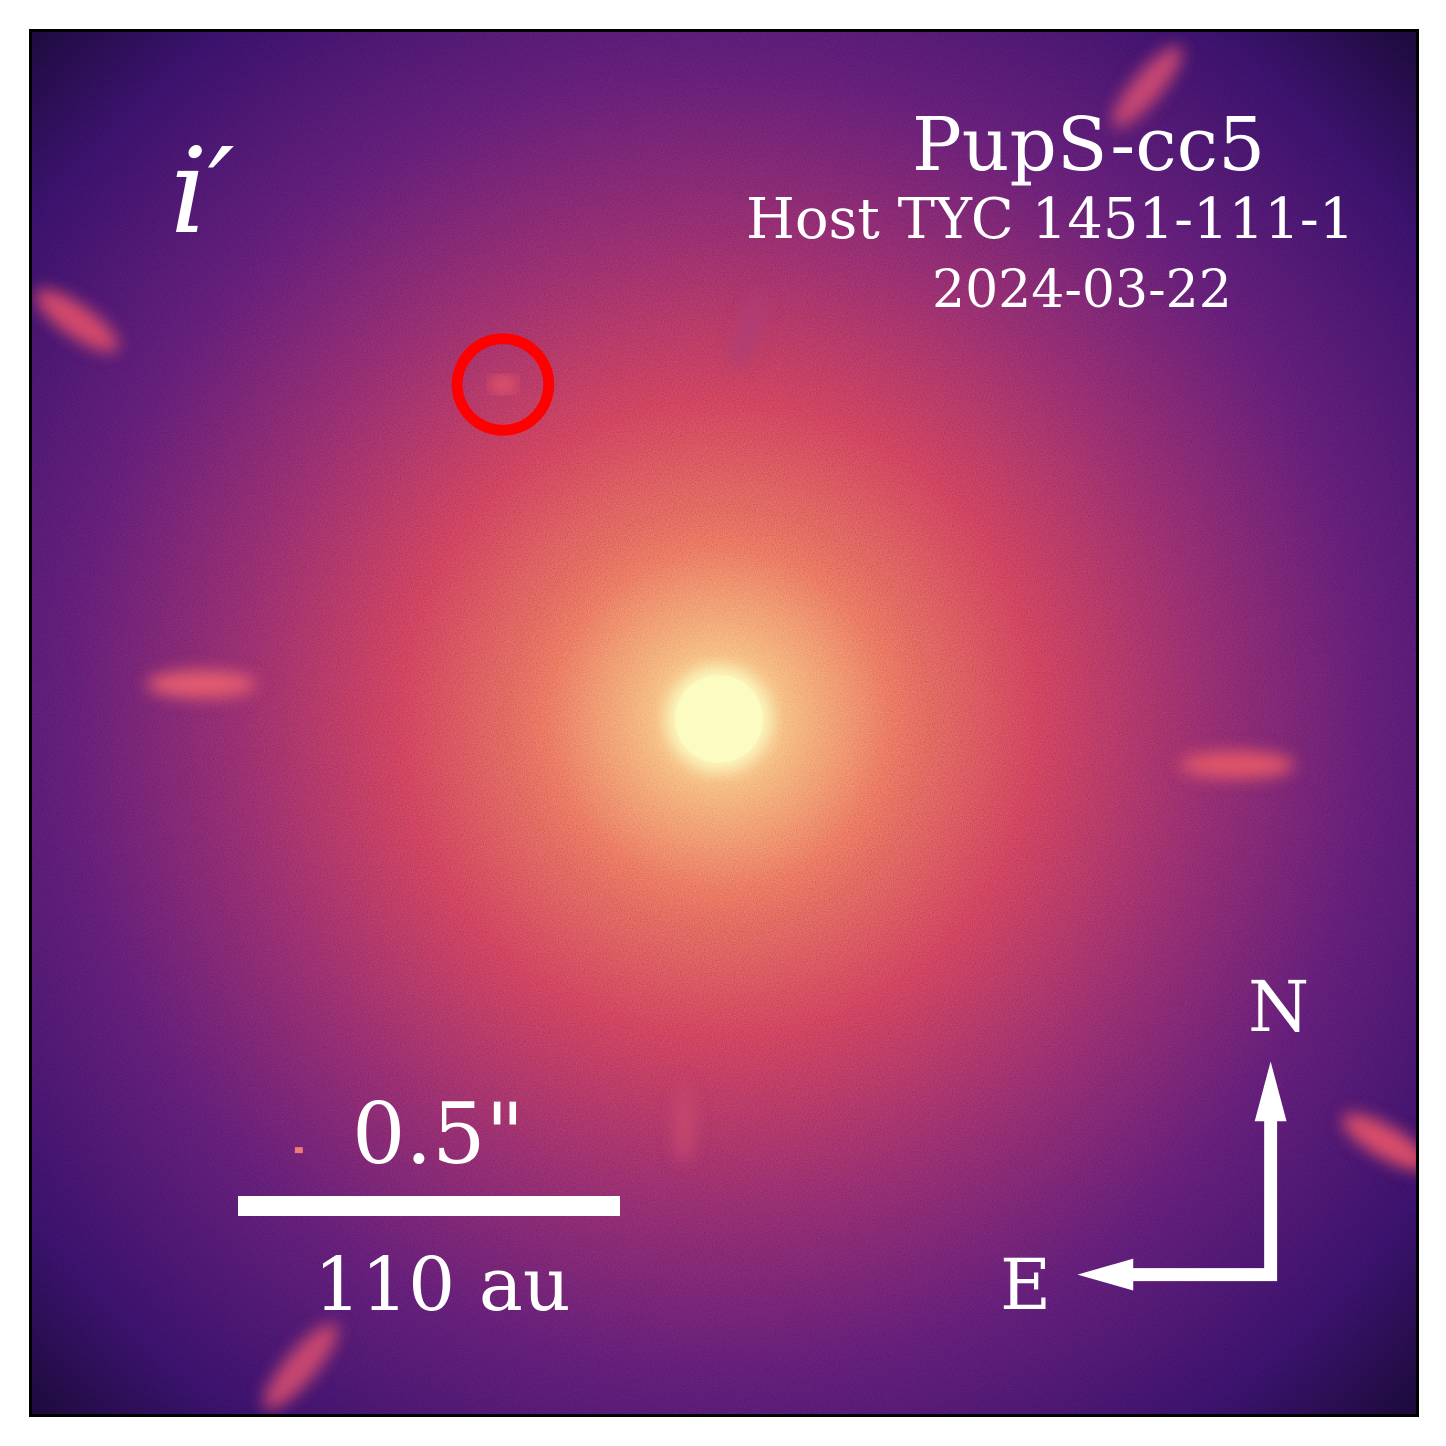 The width and height of the screenshot is (1446, 1446). What do you see at coordinates (429, 1206) in the screenshot?
I see `scale-bar` at bounding box center [429, 1206].